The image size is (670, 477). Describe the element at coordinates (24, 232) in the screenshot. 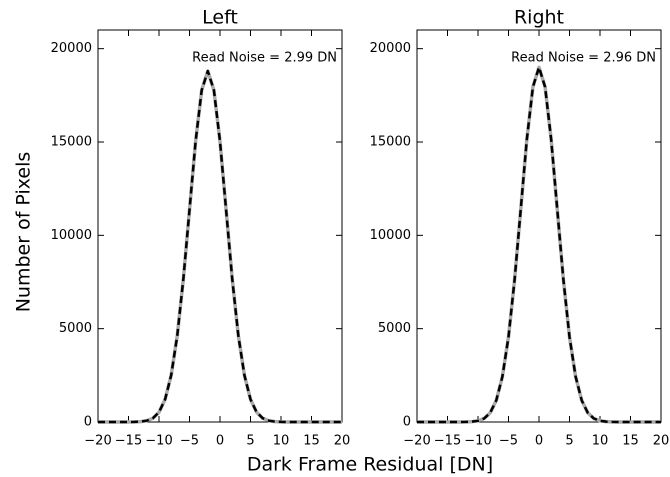

I see `y-axis-label: Number of Pixels` at that location.